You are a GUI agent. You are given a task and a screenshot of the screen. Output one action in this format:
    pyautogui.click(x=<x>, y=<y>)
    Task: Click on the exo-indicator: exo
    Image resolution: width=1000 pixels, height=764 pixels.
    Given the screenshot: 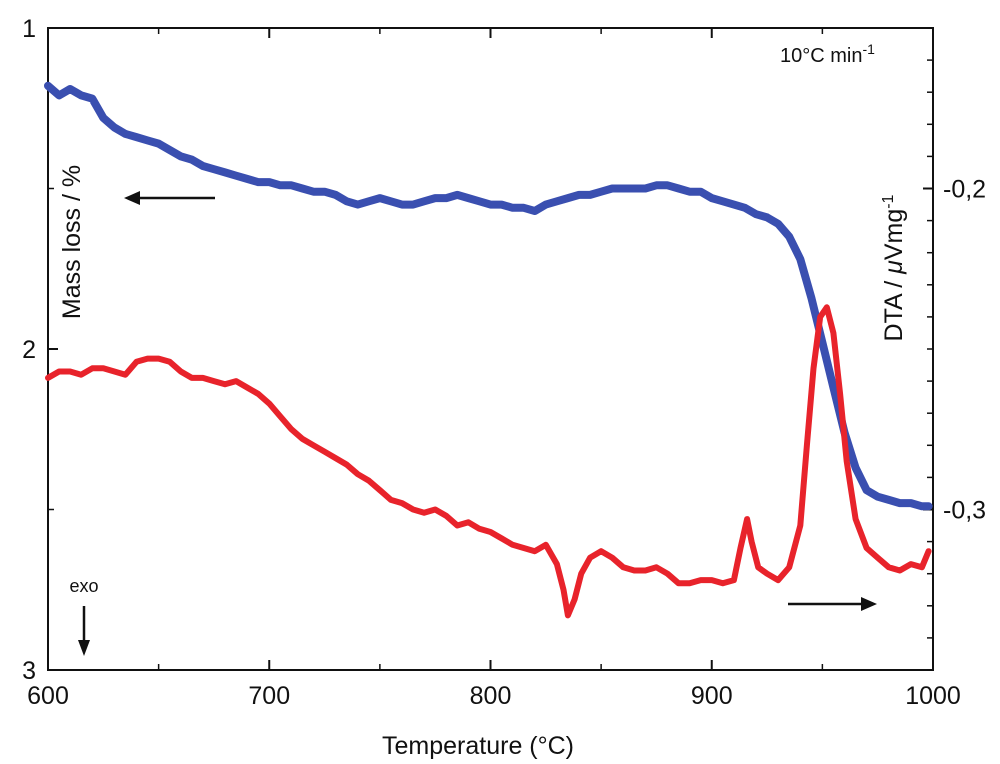 What is the action you would take?
    pyautogui.click(x=84, y=616)
    